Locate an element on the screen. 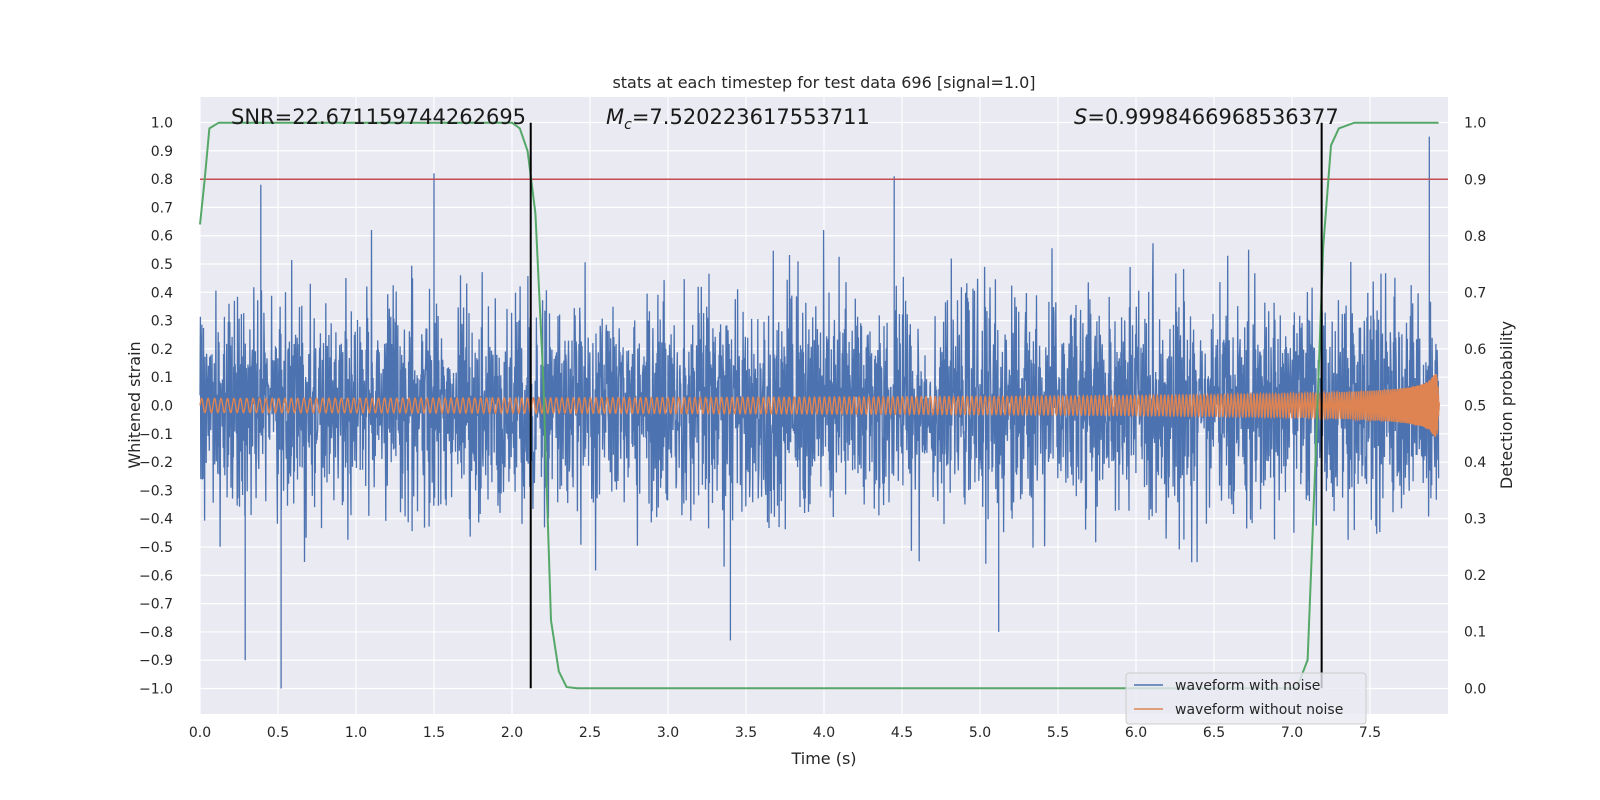 Image resolution: width=1600 pixels, height=800 pixels. legend-box is located at coordinates (1246, 698).